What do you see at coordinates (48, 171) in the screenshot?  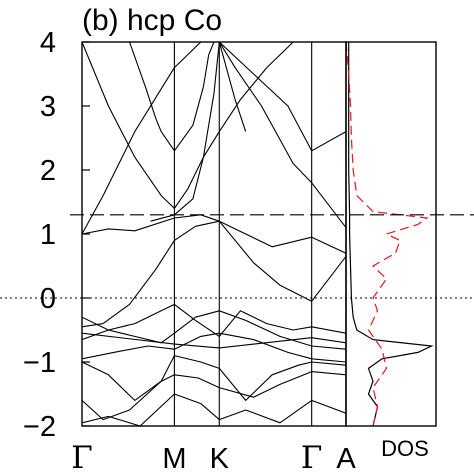 I see `y-tick-label-4: 2` at bounding box center [48, 171].